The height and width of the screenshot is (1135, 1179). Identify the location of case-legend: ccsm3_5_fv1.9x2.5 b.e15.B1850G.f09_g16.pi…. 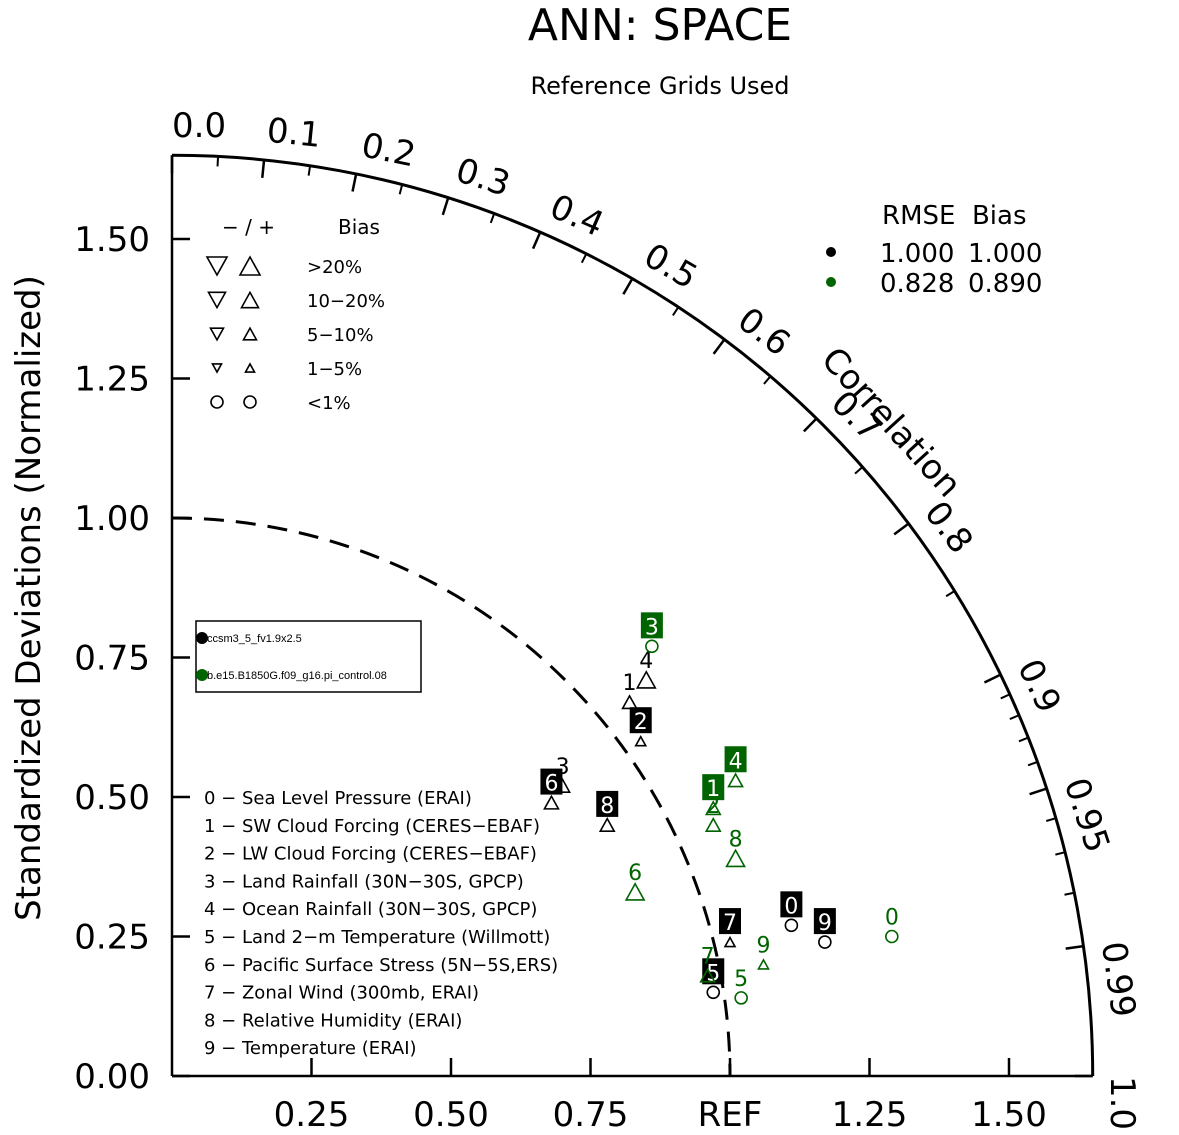
(308, 656).